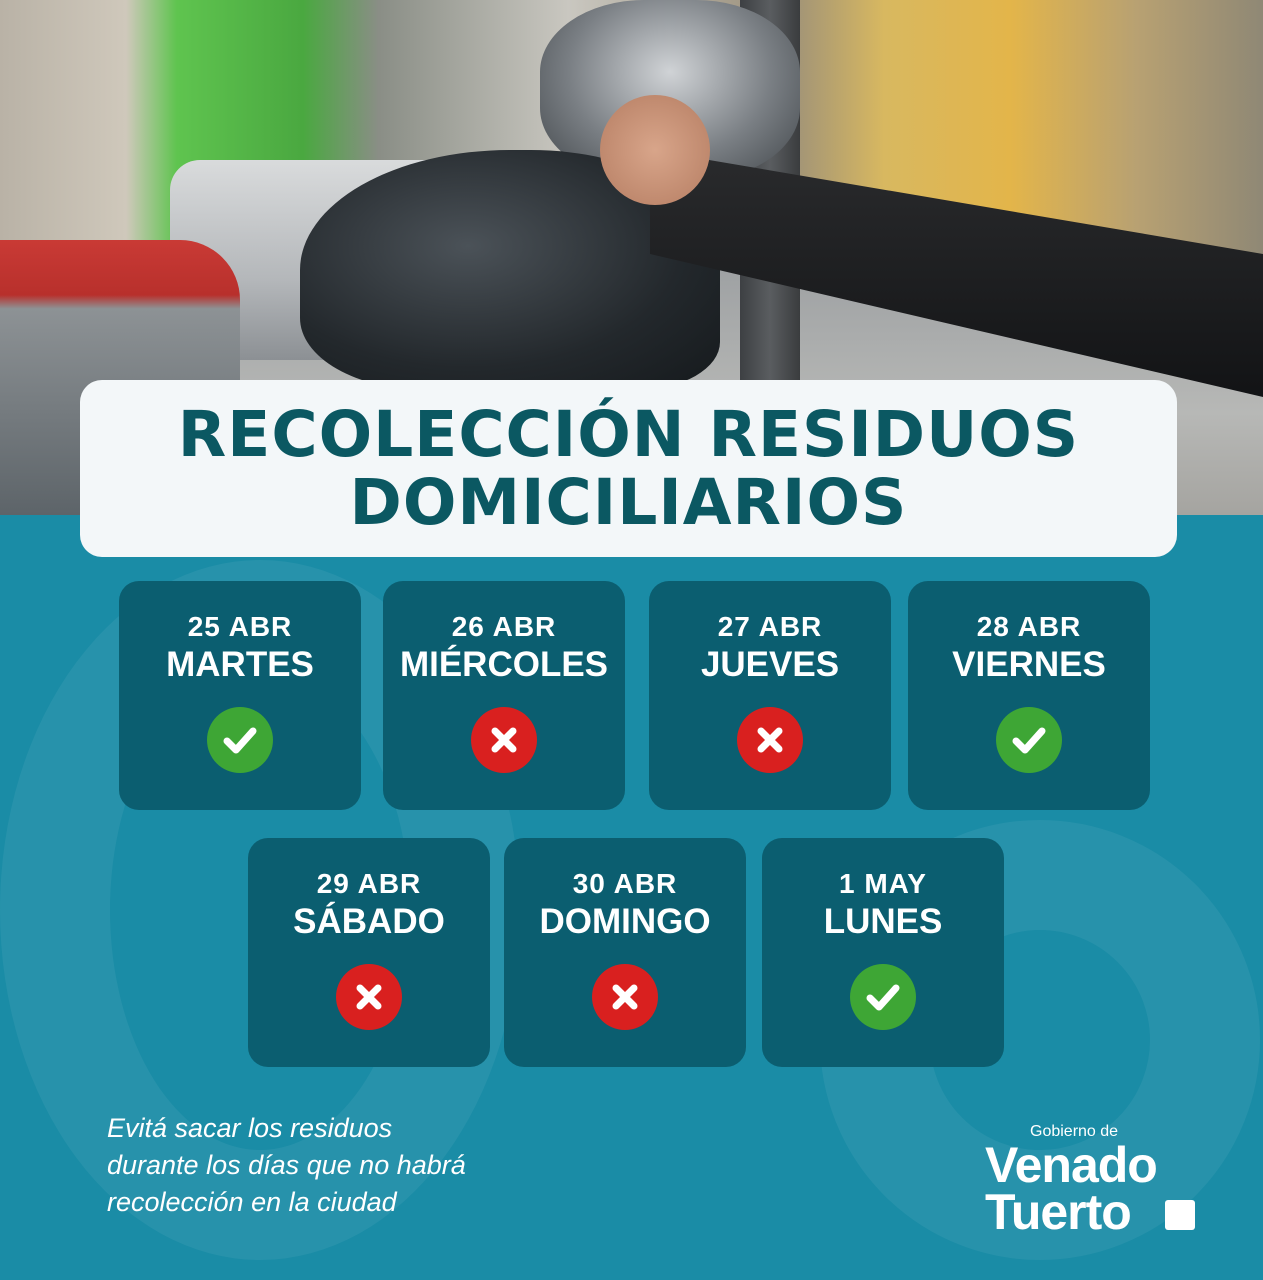 The width and height of the screenshot is (1263, 1280). Describe the element at coordinates (240, 695) in the screenshot. I see `day-card: 25 ABR MARTES` at that location.